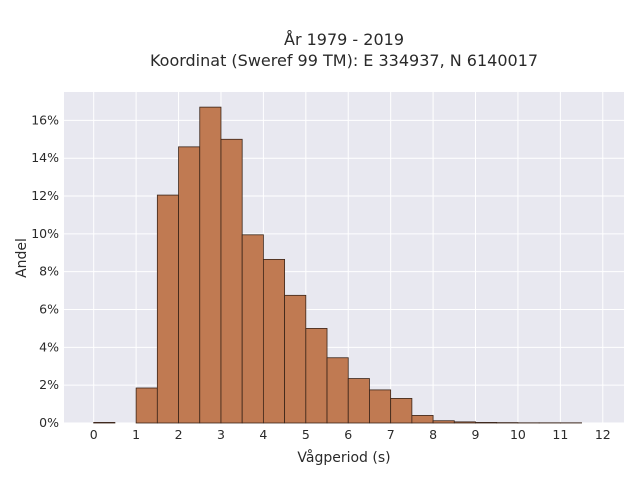  Describe the element at coordinates (344, 39) in the screenshot. I see `chart-title-line-1: År 1979 - 2019` at that location.